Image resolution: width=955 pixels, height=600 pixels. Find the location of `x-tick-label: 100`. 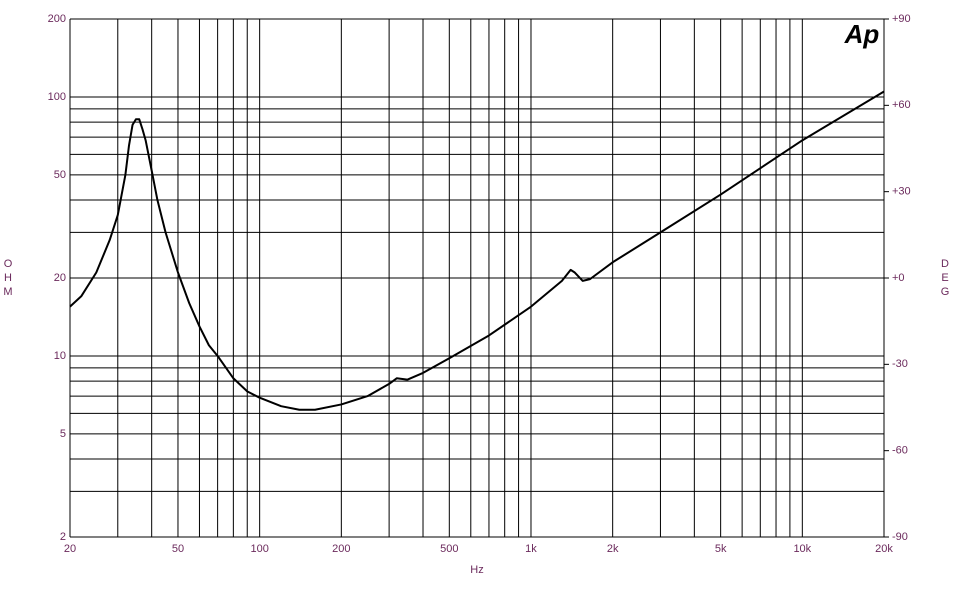

x-tick-label: 100 is located at coordinates (259, 549).